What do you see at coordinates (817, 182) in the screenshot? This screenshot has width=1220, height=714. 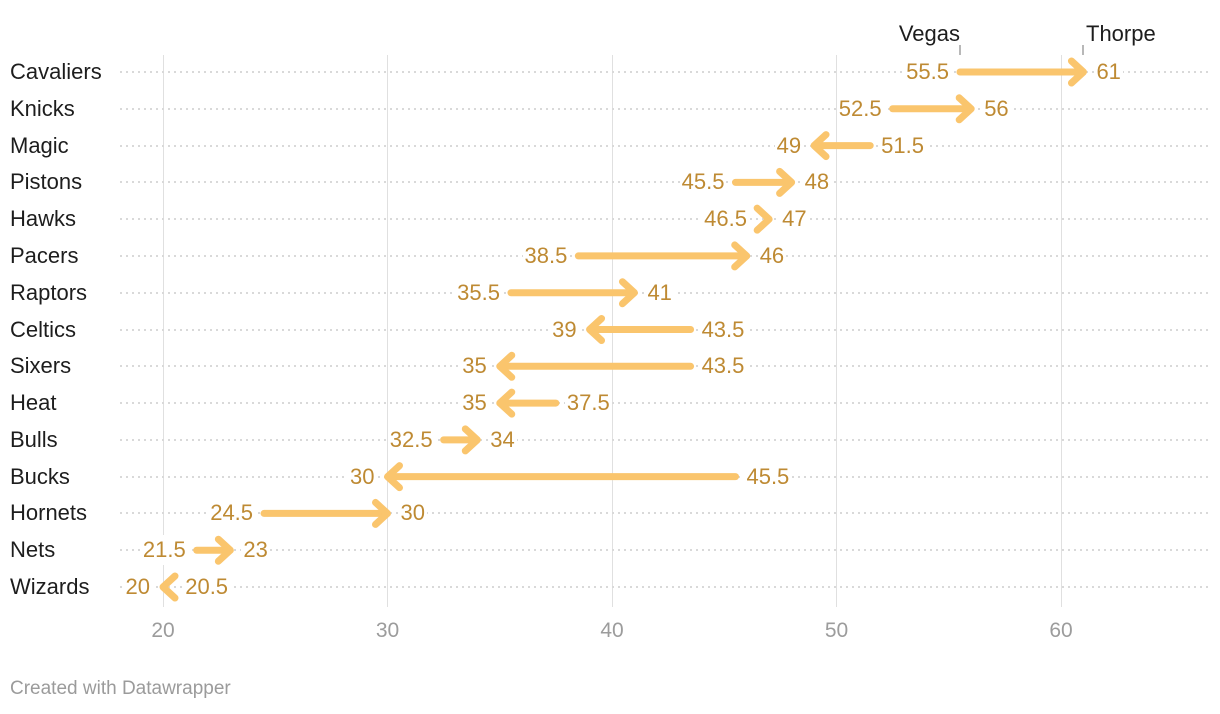 I see `value-label-thorpe: 48` at bounding box center [817, 182].